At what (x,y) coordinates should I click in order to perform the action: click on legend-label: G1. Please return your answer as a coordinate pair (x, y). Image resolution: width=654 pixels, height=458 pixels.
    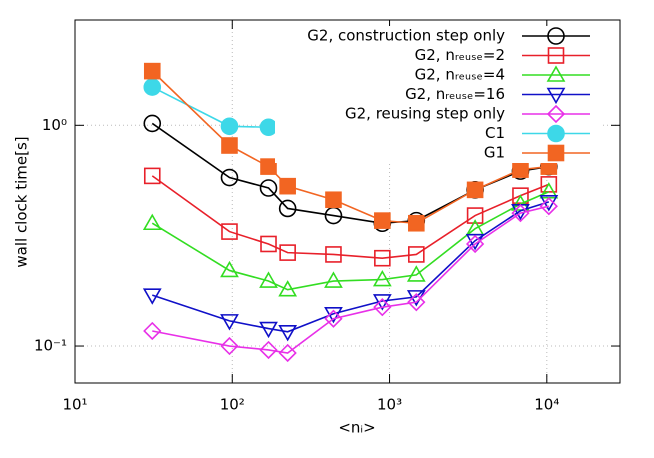
    Looking at the image, I should click on (494, 153).